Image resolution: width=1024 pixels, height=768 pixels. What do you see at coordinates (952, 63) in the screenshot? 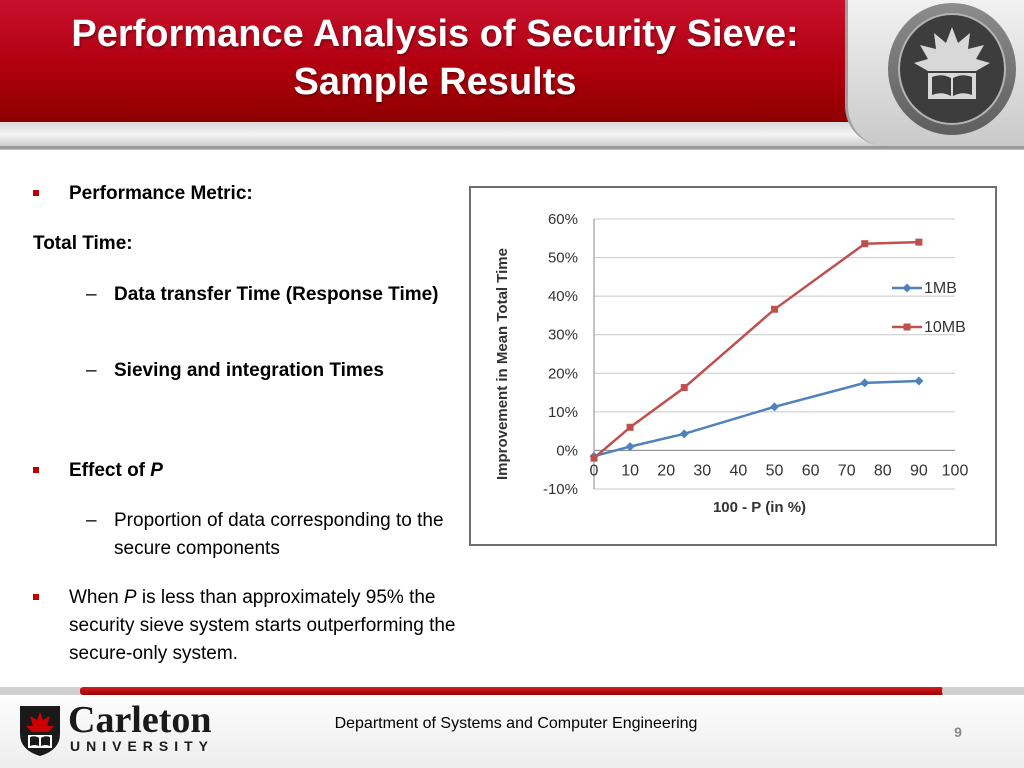
I see `university-seal-icon` at bounding box center [952, 63].